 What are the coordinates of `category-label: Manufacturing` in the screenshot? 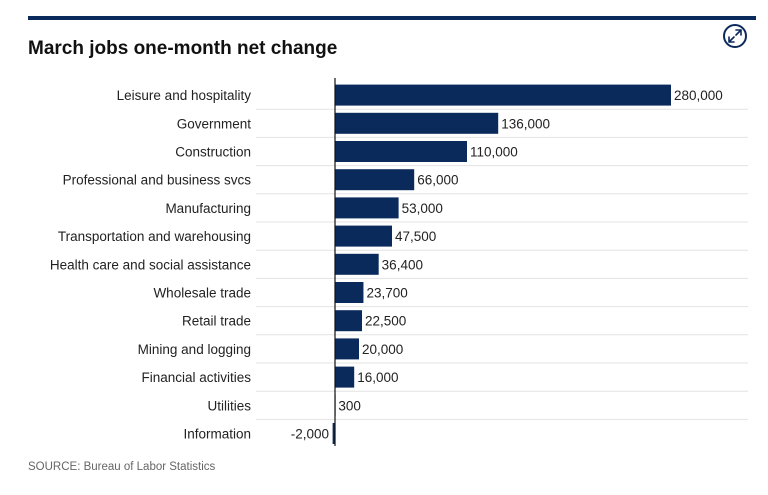 It's located at (208, 208).